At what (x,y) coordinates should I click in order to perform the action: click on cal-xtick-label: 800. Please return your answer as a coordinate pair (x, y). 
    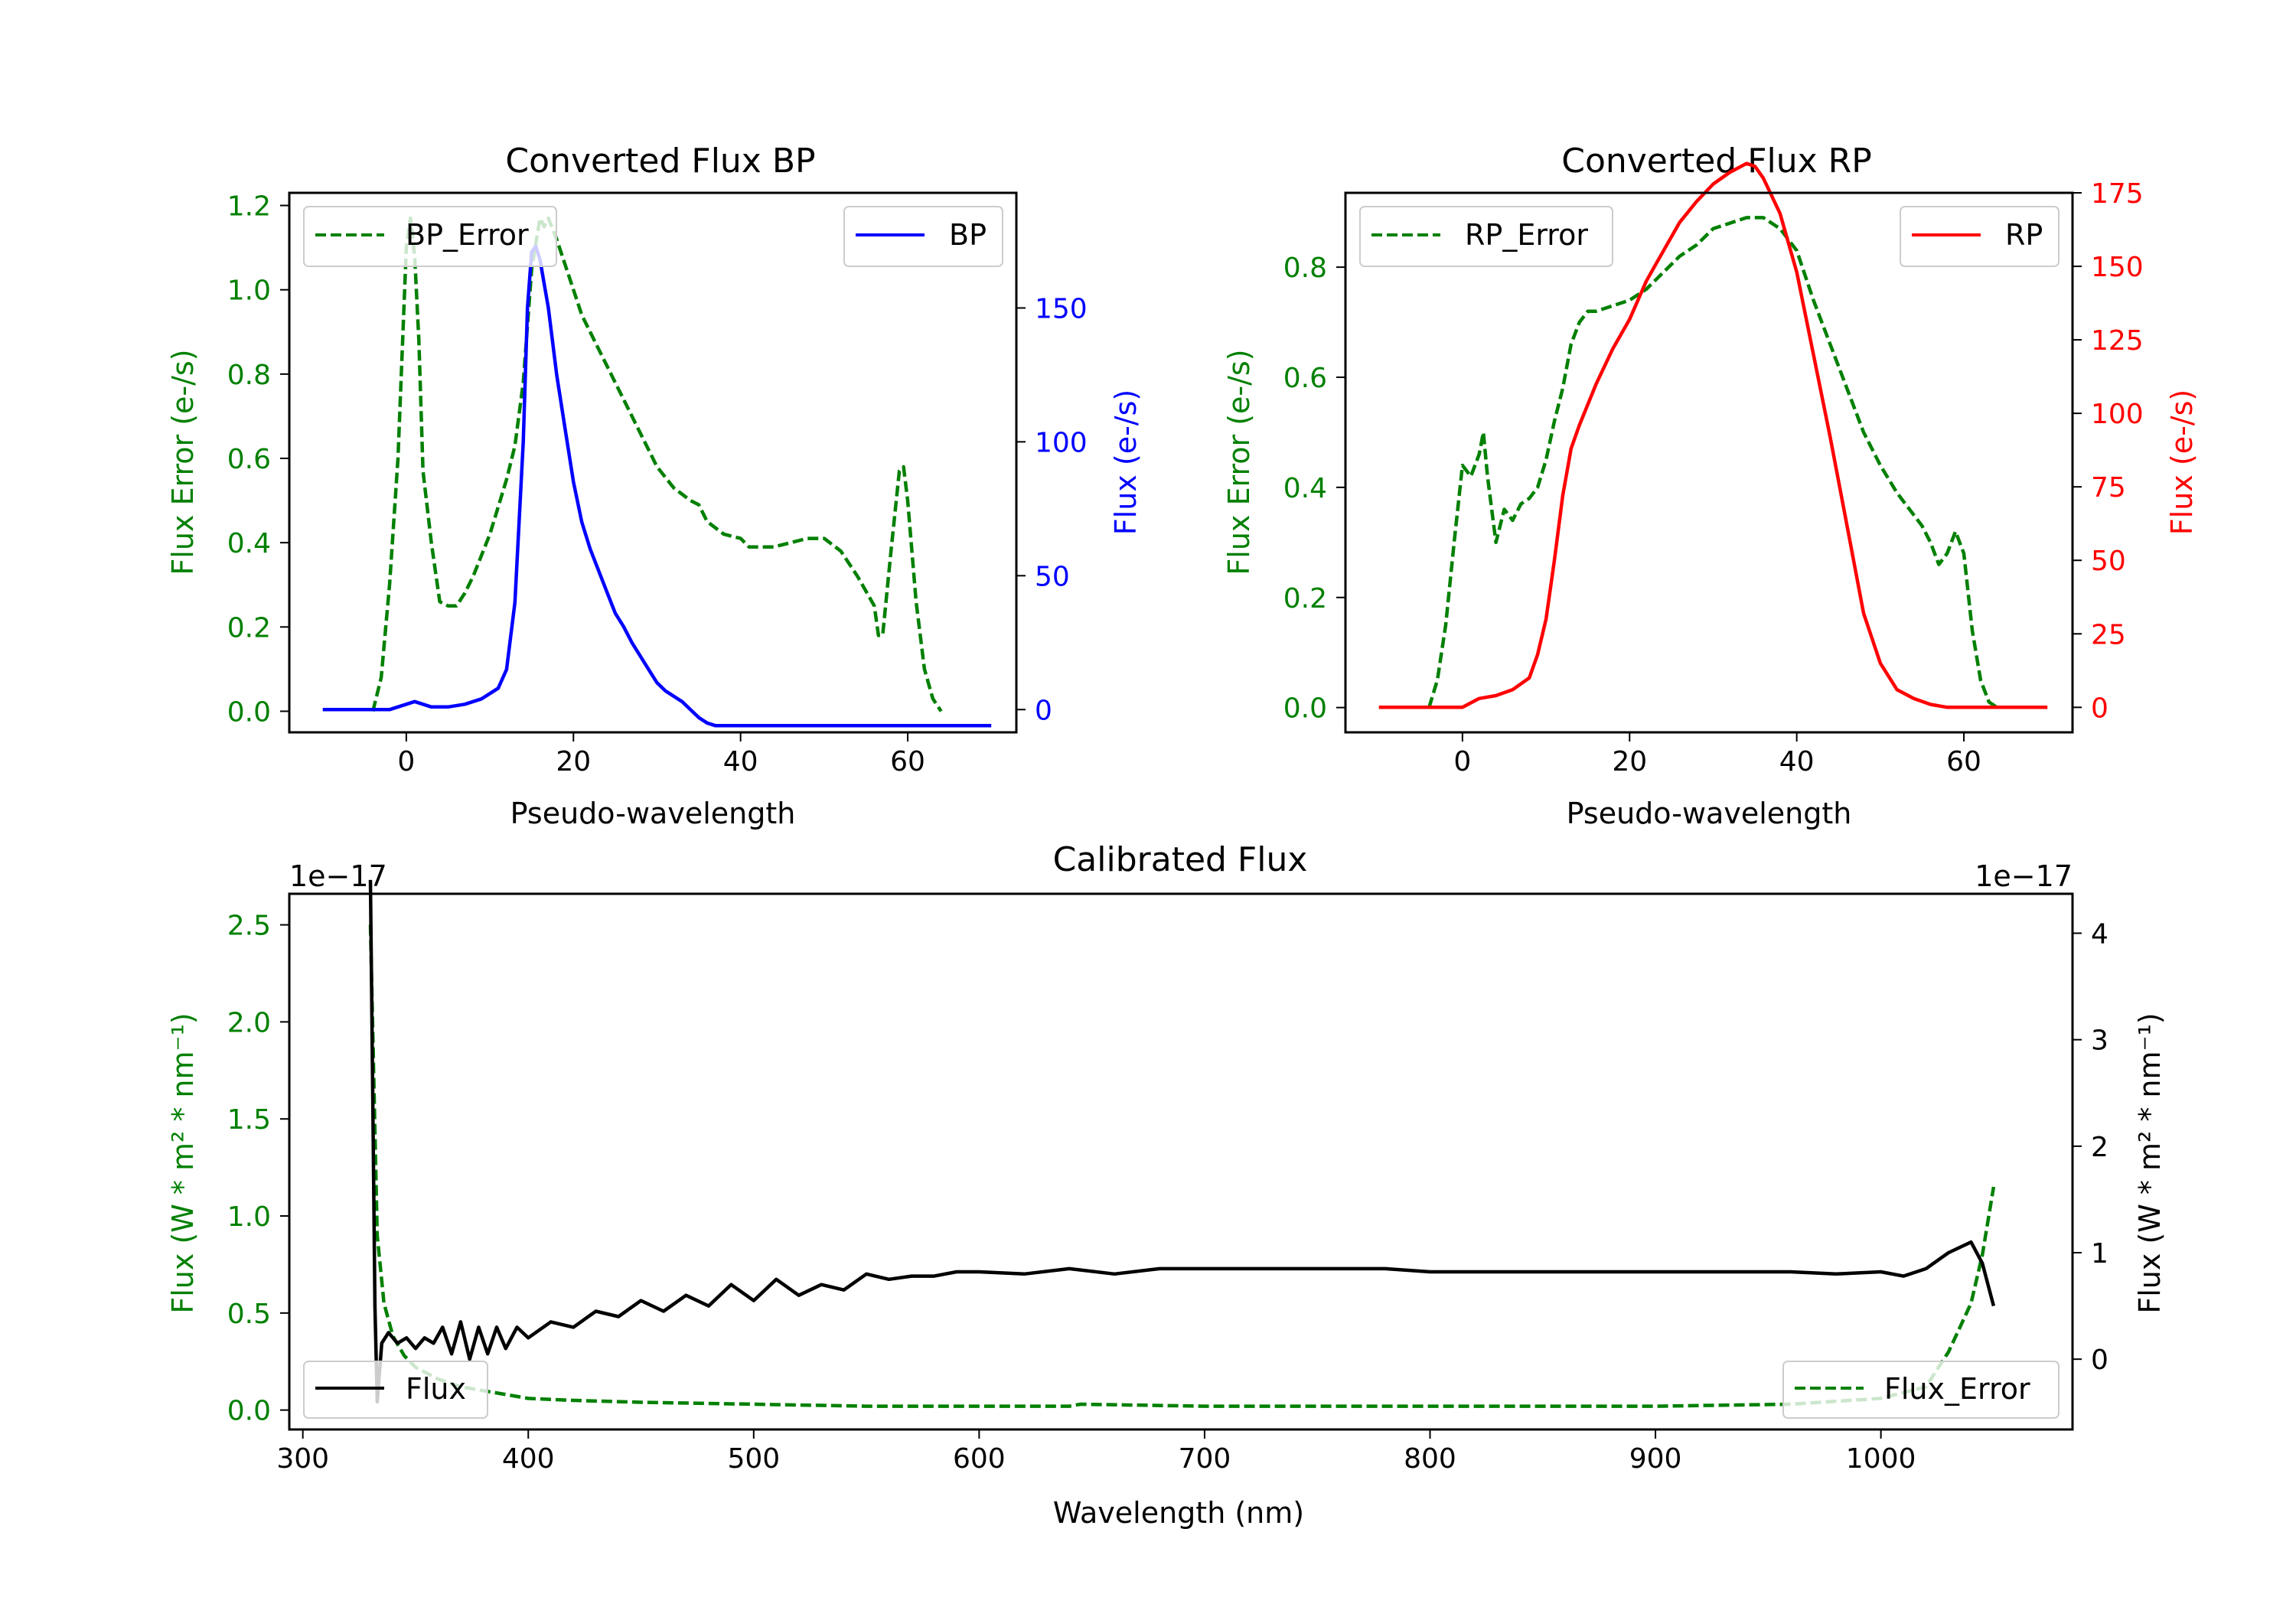
    Looking at the image, I should click on (1430, 1459).